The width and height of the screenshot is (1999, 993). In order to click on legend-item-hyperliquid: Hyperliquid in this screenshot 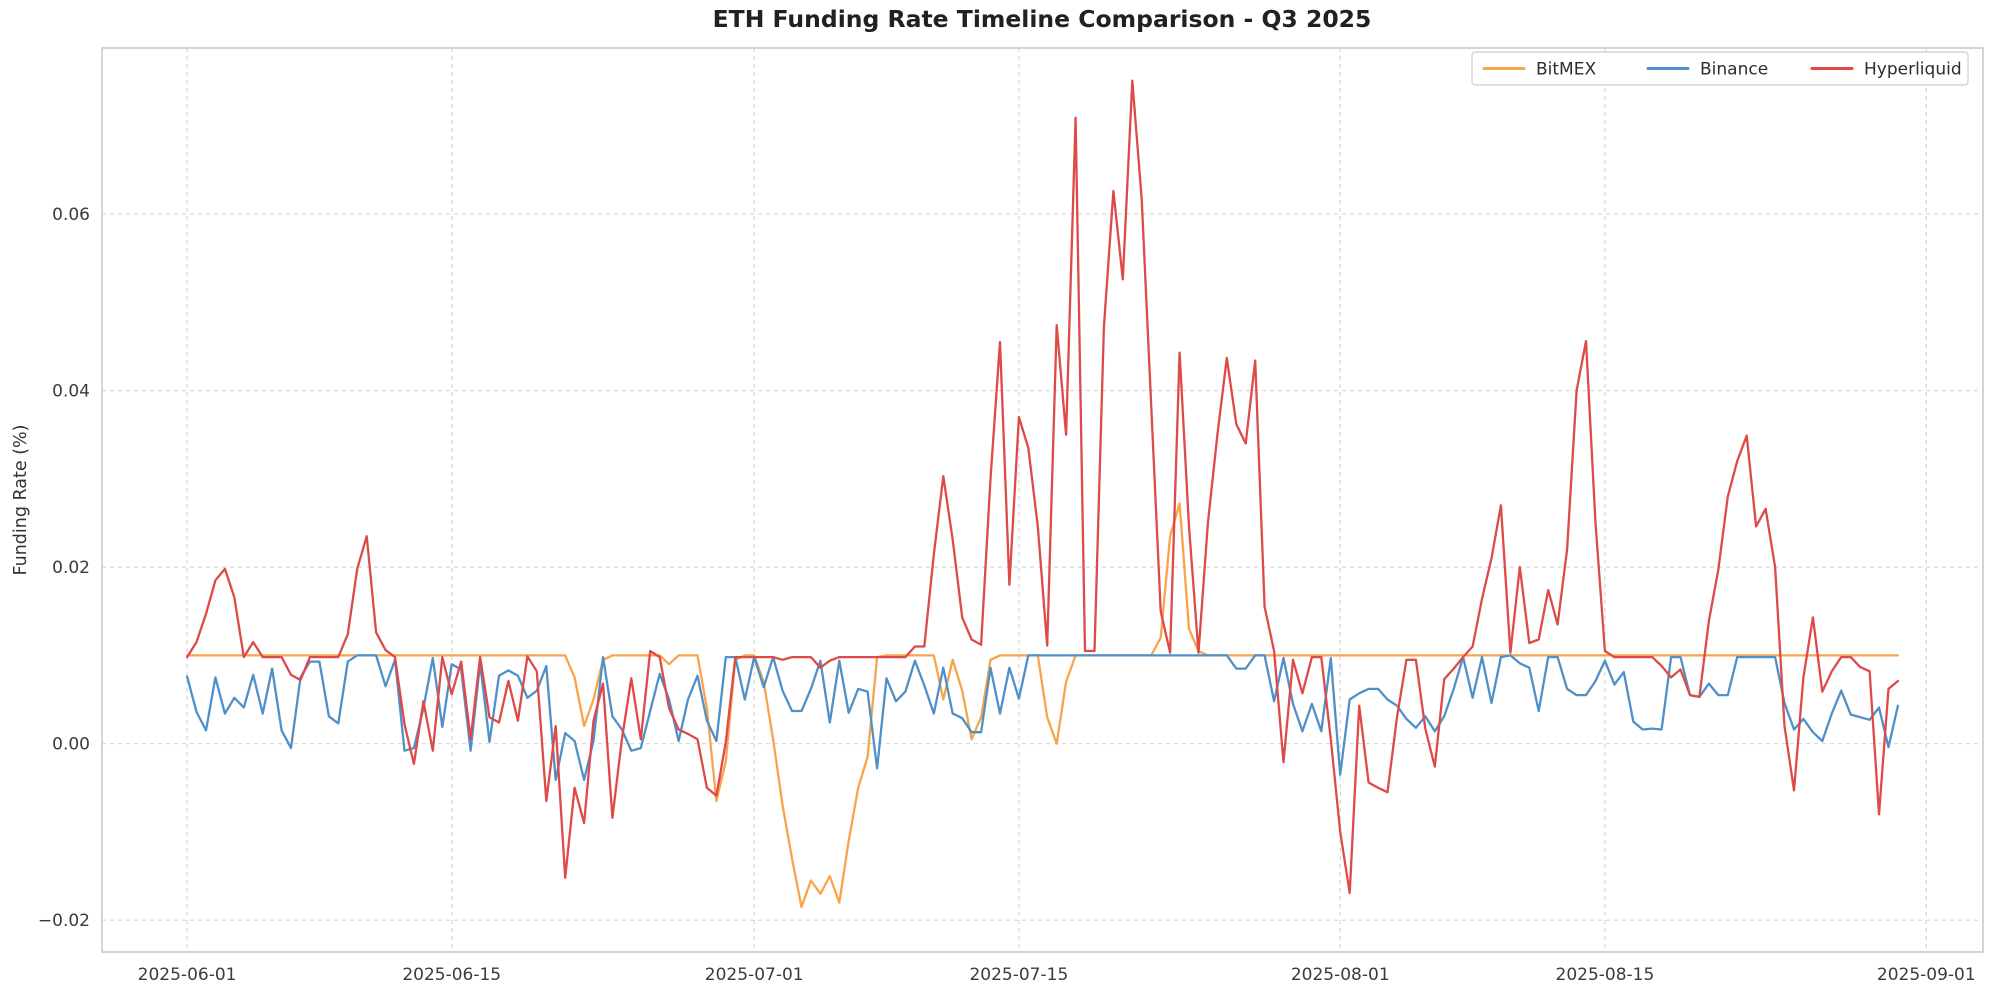, I will do `click(1886, 70)`.